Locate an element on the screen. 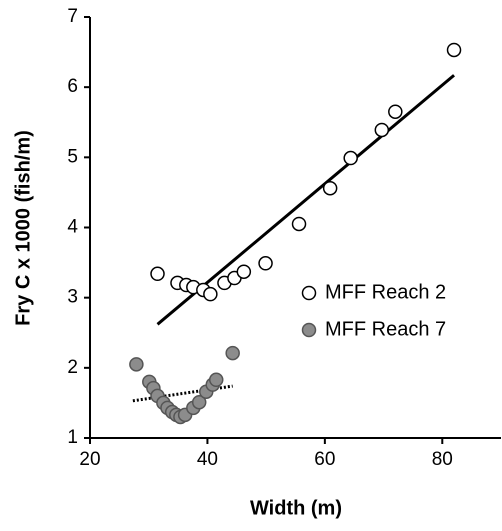 The width and height of the screenshot is (502, 531). x-tick-label: 60 is located at coordinates (324, 459).